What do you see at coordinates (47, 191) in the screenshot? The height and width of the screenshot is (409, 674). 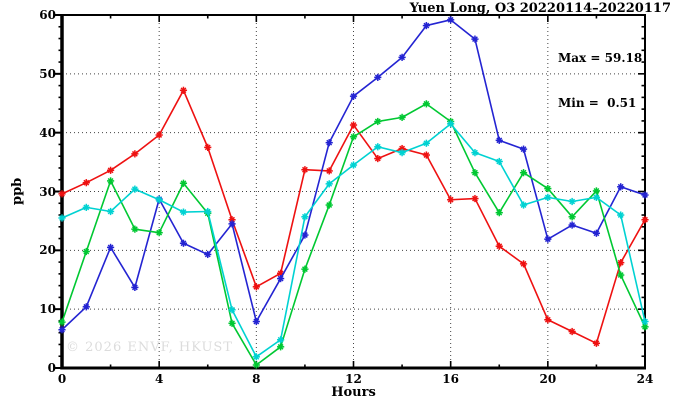 I see `y-tick-label: 30` at bounding box center [47, 191].